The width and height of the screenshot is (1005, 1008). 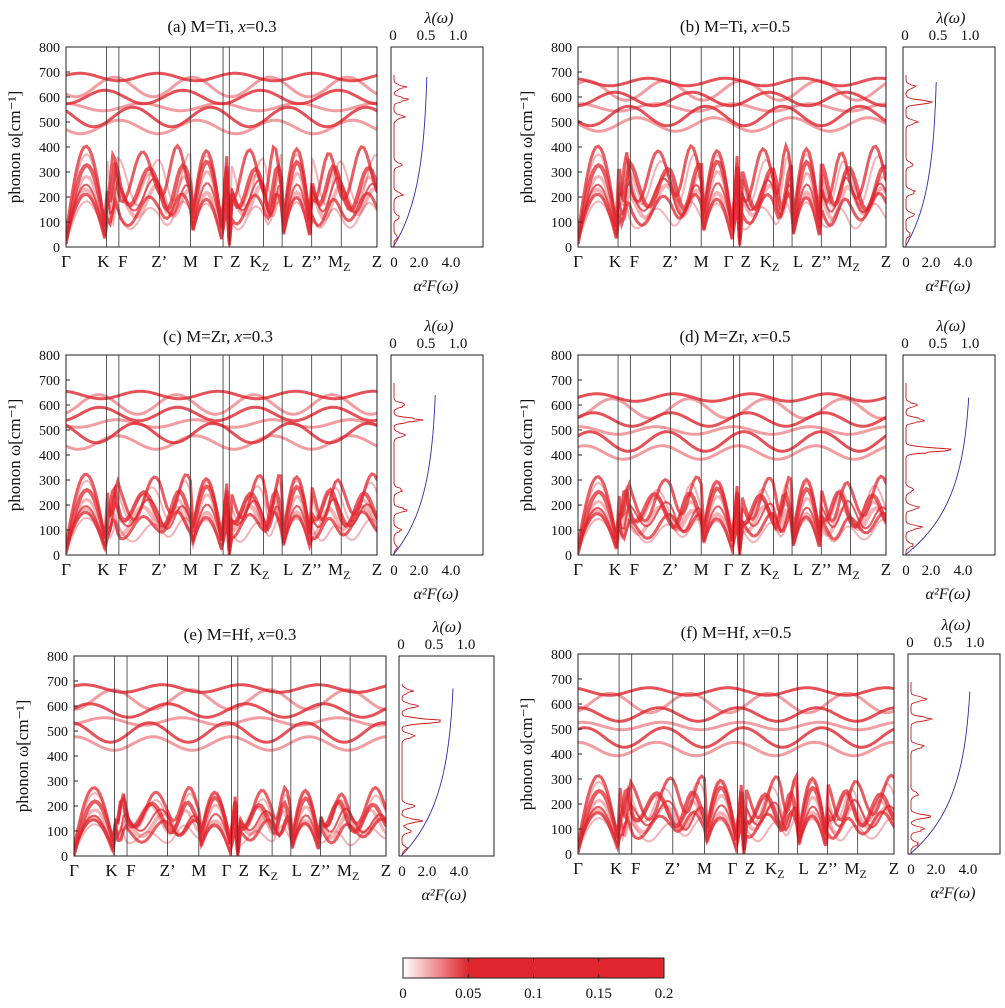 What do you see at coordinates (536, 979) in the screenshot?
I see `colorbar: 00.050.10.150.2λqν` at bounding box center [536, 979].